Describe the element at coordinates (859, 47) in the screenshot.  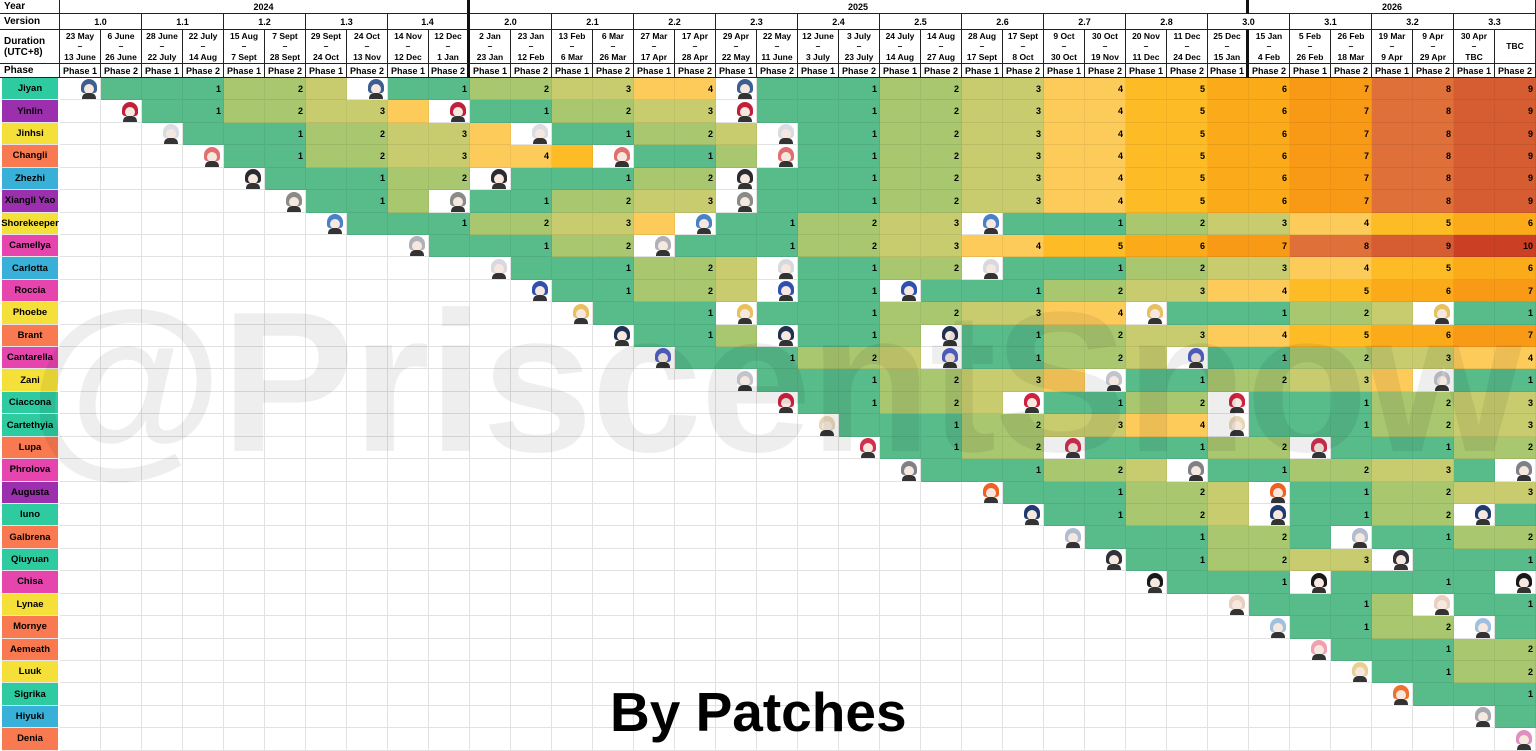
I see `duration-cell: 3 July –23 July` at that location.